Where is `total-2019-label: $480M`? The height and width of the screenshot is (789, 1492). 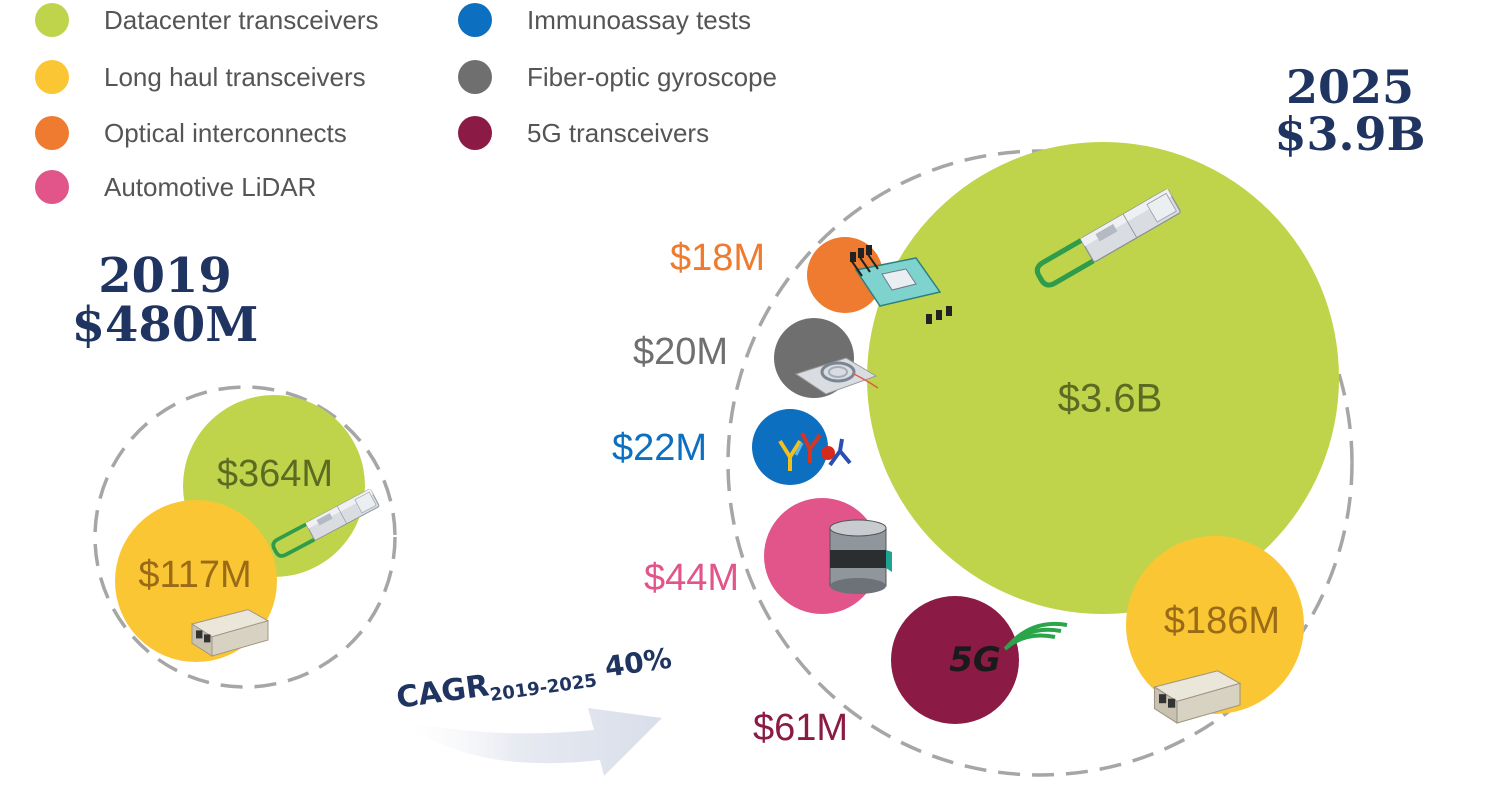 total-2019-label: $480M is located at coordinates (165, 324).